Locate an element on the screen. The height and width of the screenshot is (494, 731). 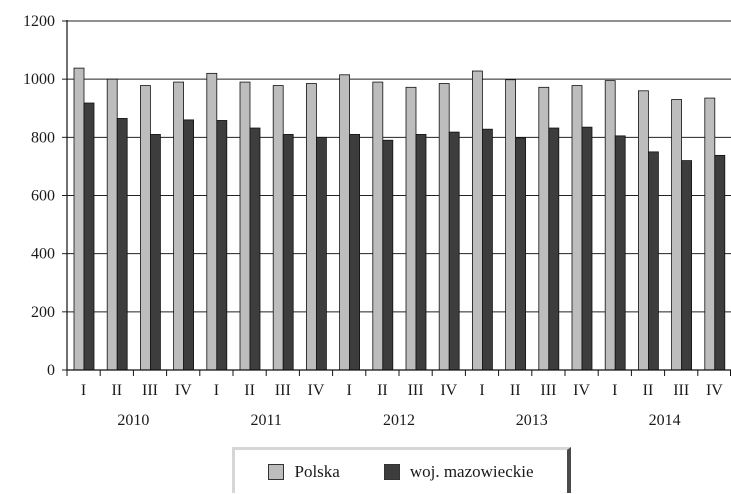
year-label: 2012 is located at coordinates (399, 420).